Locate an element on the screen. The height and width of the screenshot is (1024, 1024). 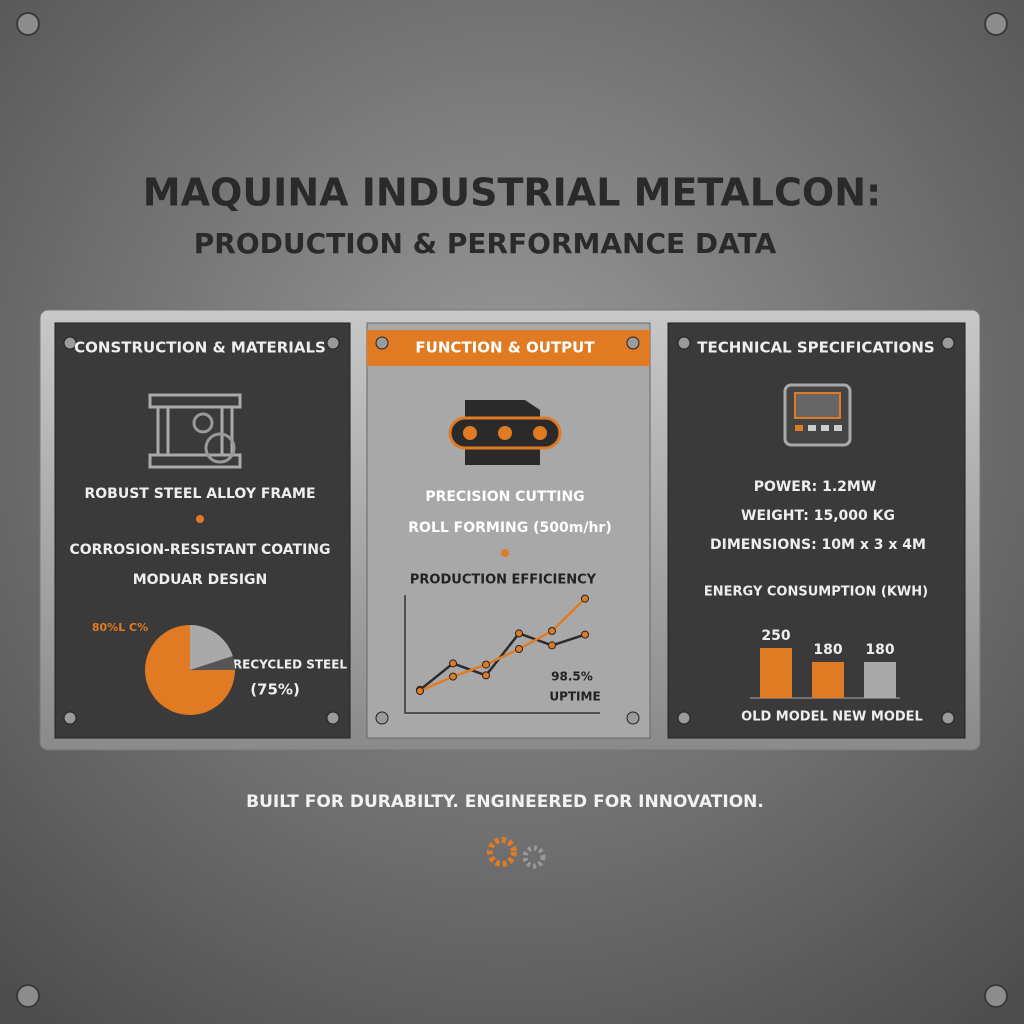
panel-header: TECHNICAL SPECIFICATIONS is located at coordinates (815, 348).